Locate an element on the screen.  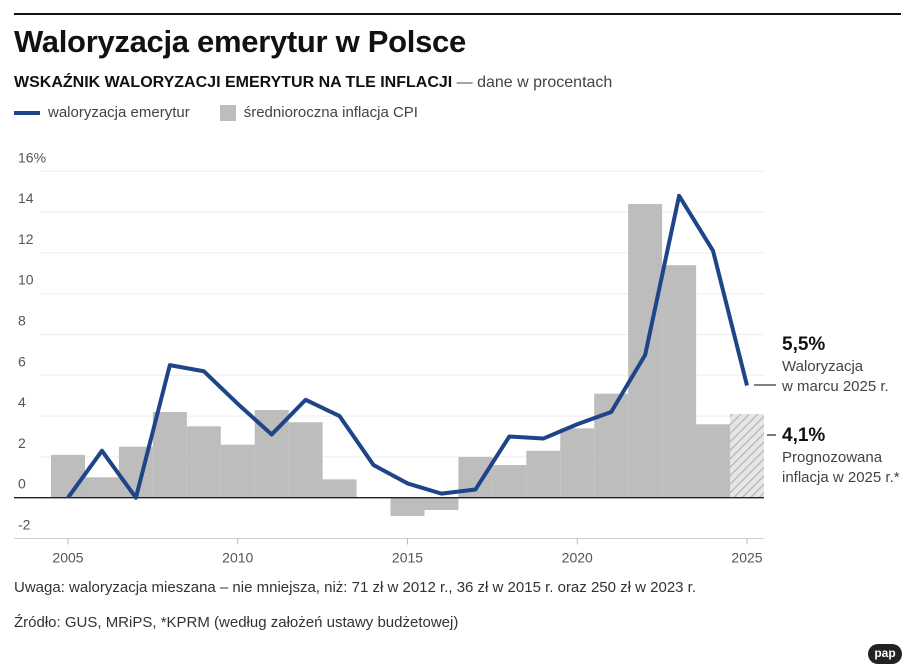
x-tick-label: 2010 is located at coordinates (237, 558).